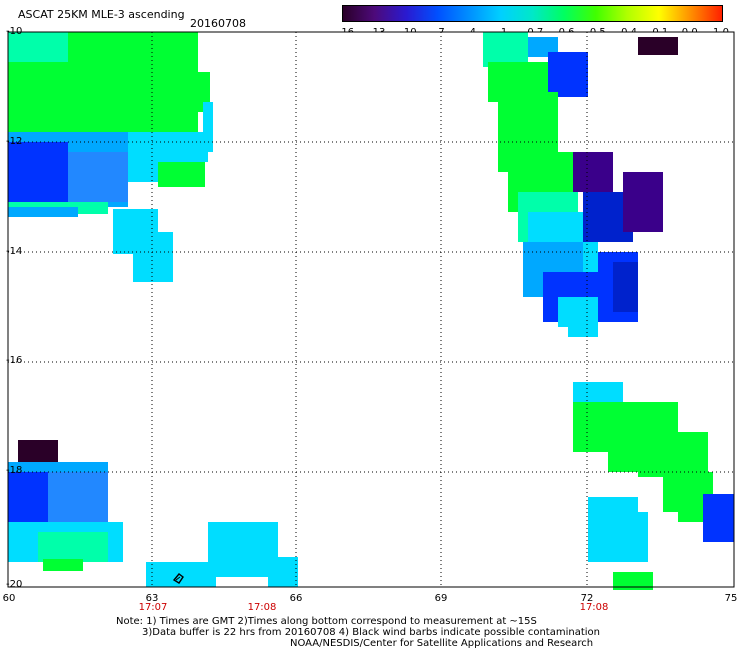  Describe the element at coordinates (441, 598) in the screenshot. I see `lon-label-69: 69` at that location.